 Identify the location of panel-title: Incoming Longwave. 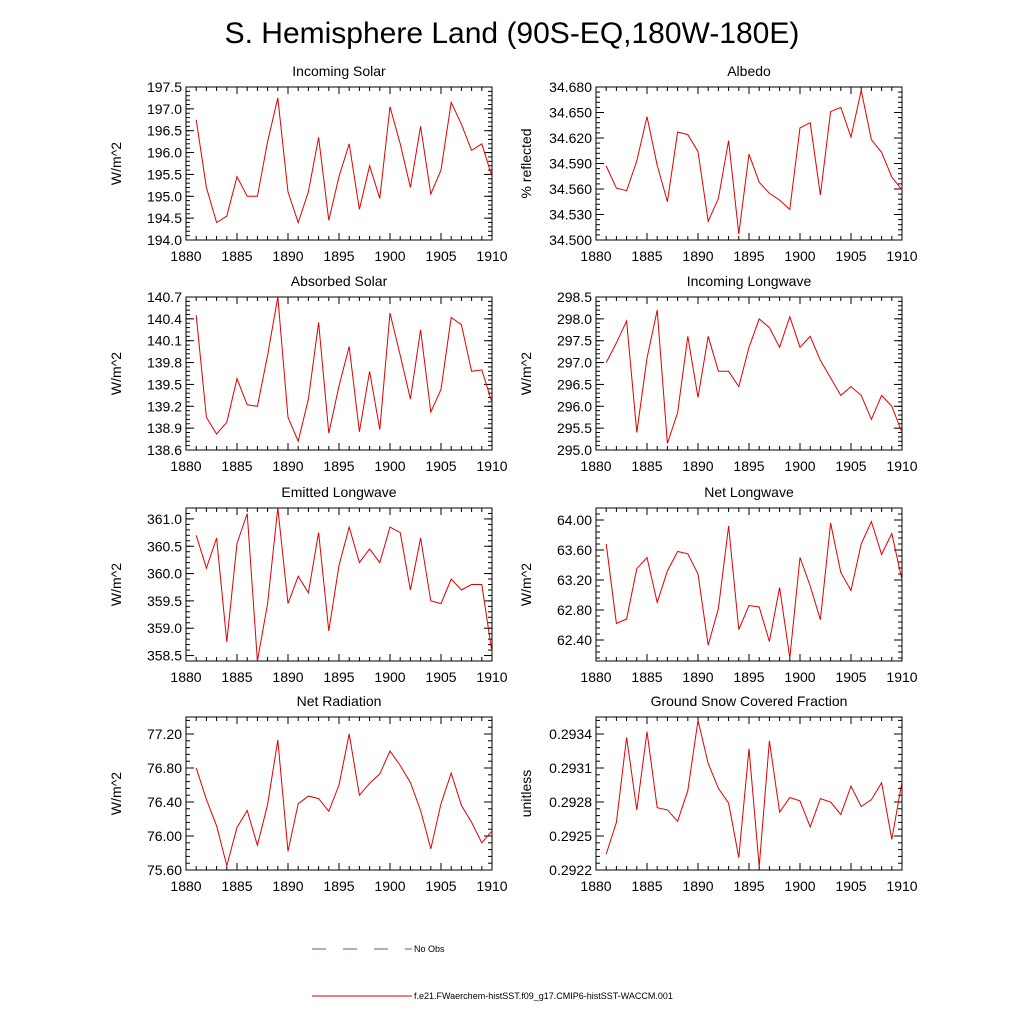
(749, 281).